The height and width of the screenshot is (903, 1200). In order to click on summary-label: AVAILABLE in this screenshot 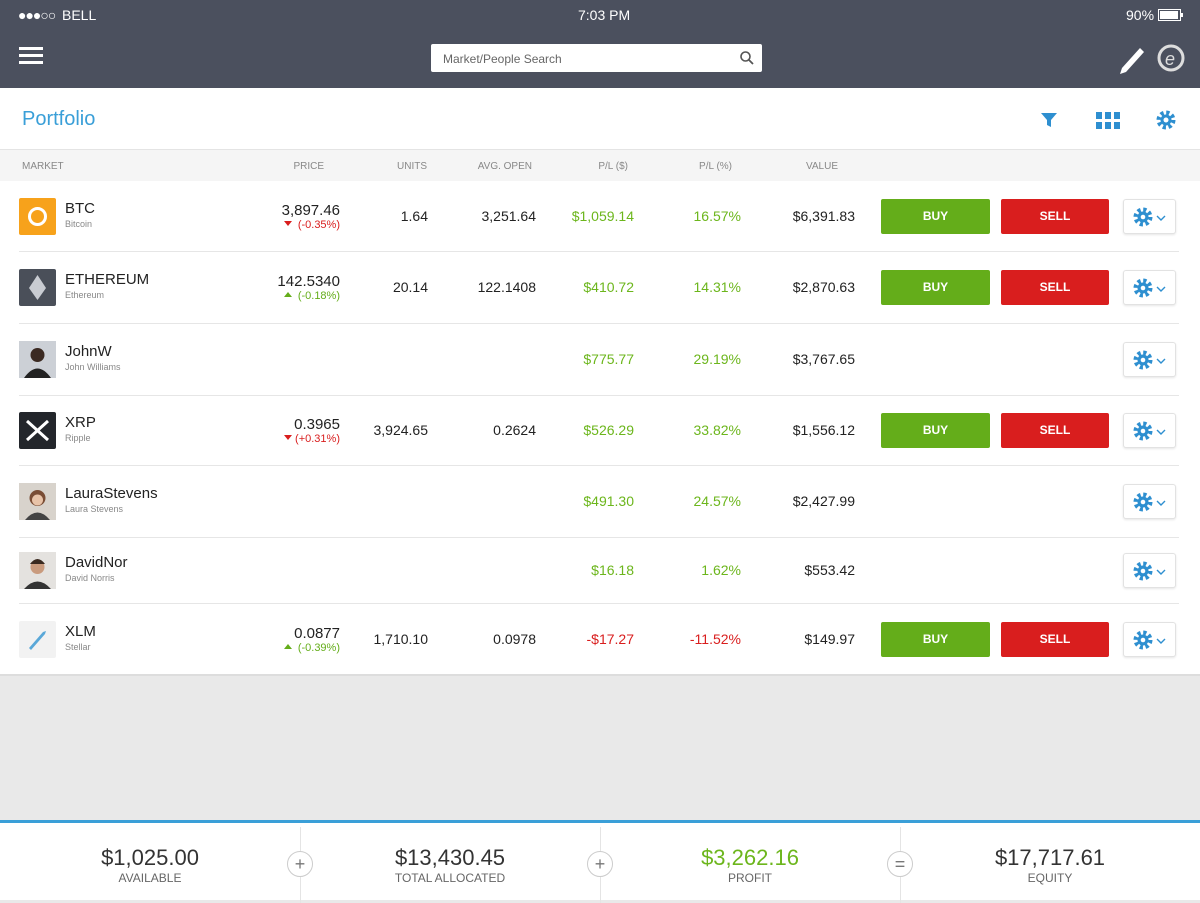, I will do `click(150, 878)`.